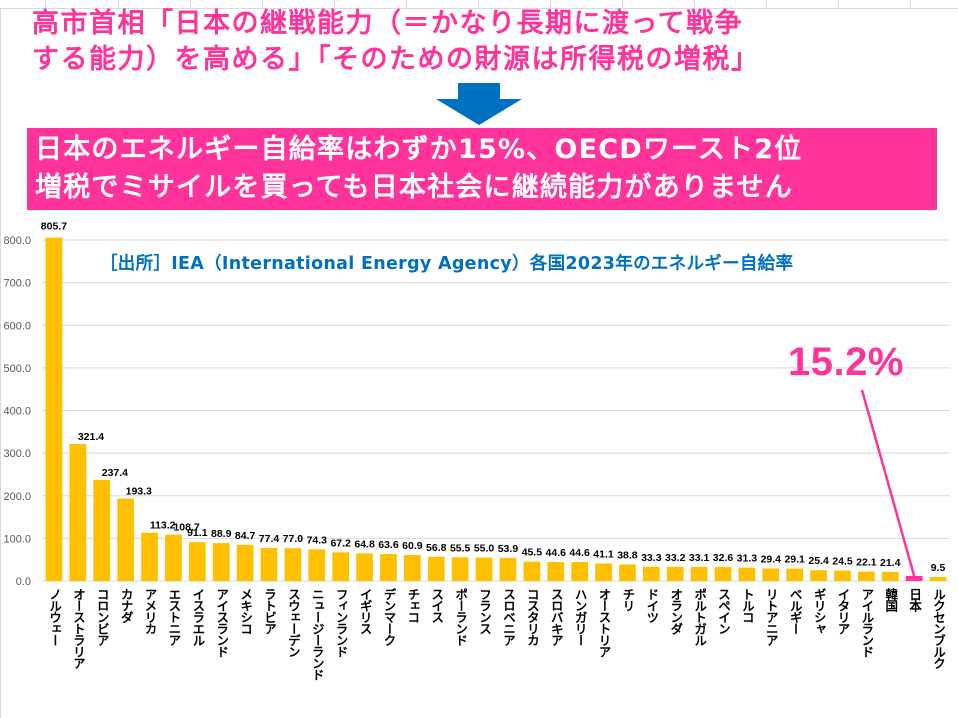 This screenshot has height=718, width=958. I want to click on x-category-label: スイス, so click(437, 605).